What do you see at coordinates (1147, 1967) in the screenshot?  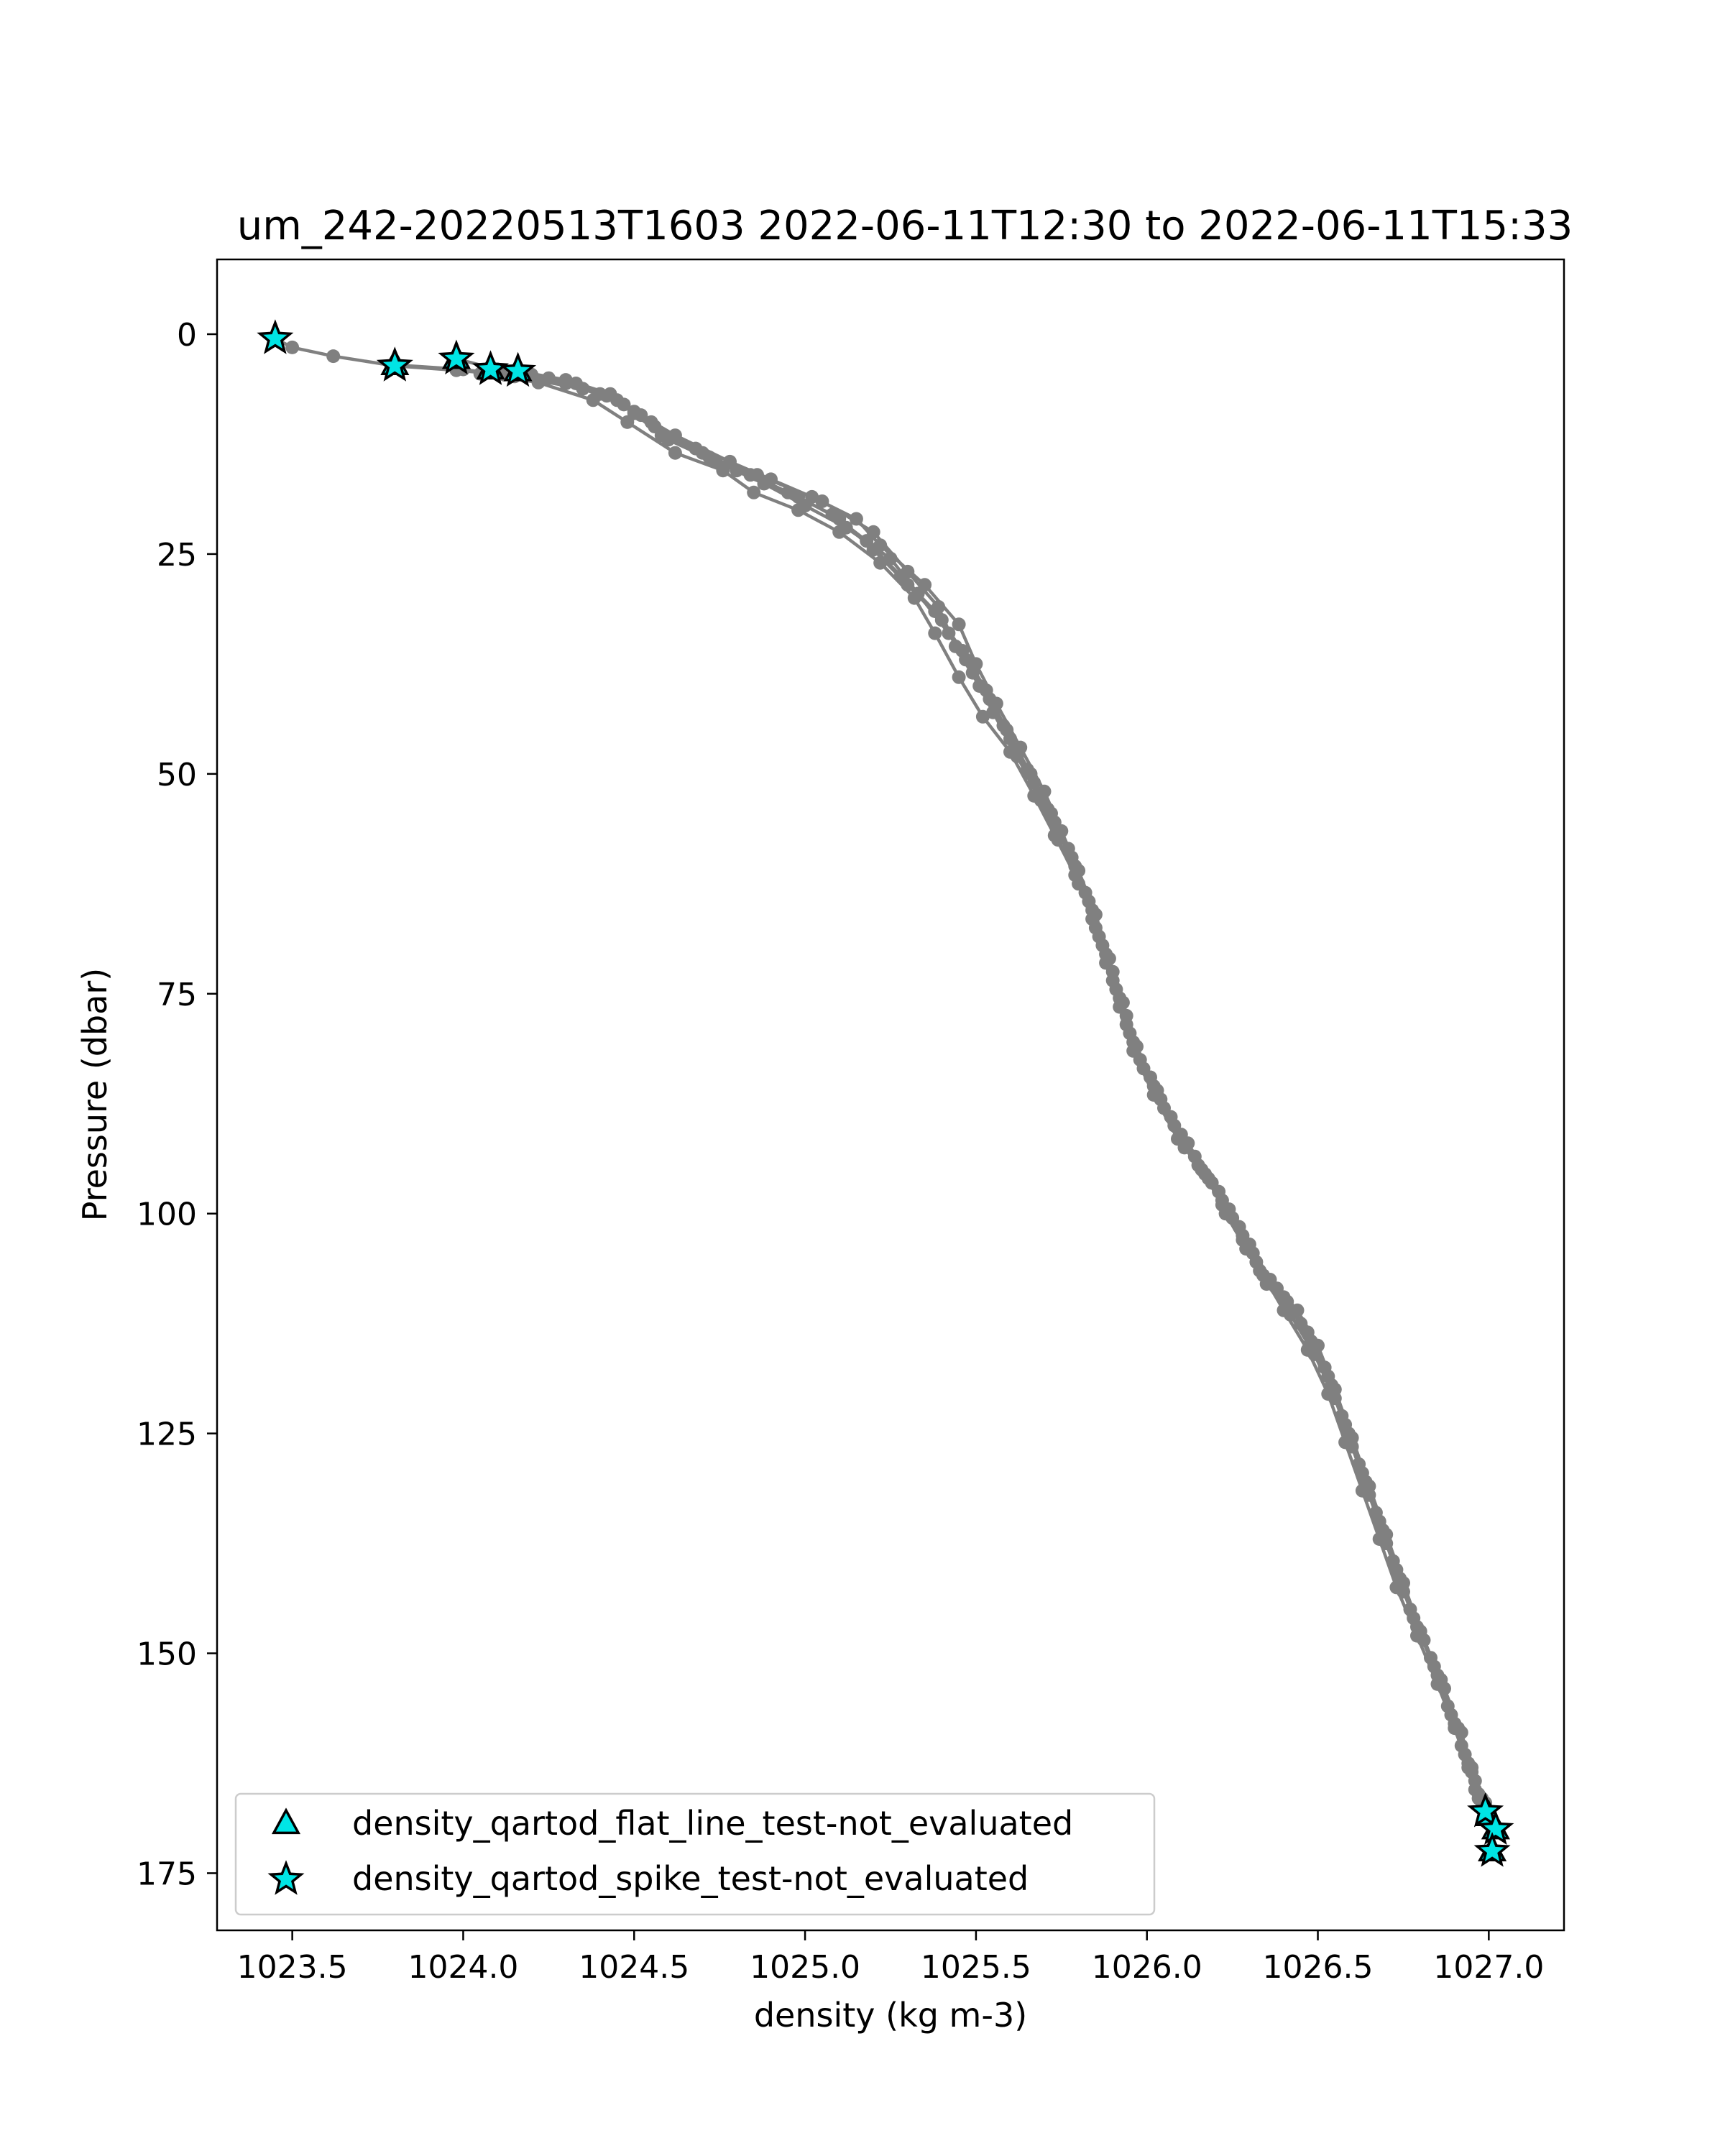 I see `x-tick-label: 1026.0` at bounding box center [1147, 1967].